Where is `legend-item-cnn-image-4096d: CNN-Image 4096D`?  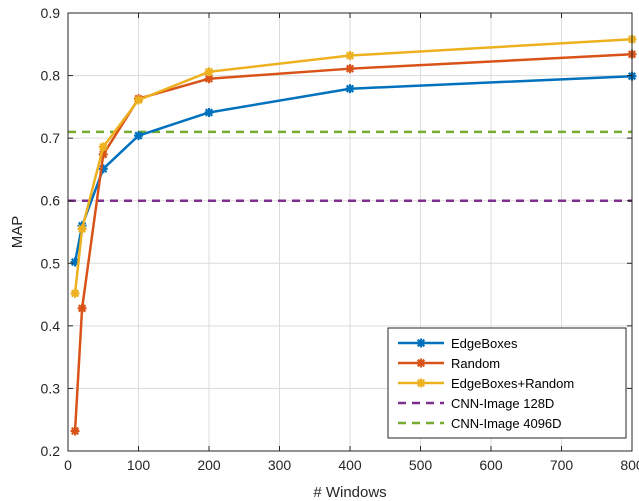 legend-item-cnn-image-4096d: CNN-Image 4096D is located at coordinates (480, 423).